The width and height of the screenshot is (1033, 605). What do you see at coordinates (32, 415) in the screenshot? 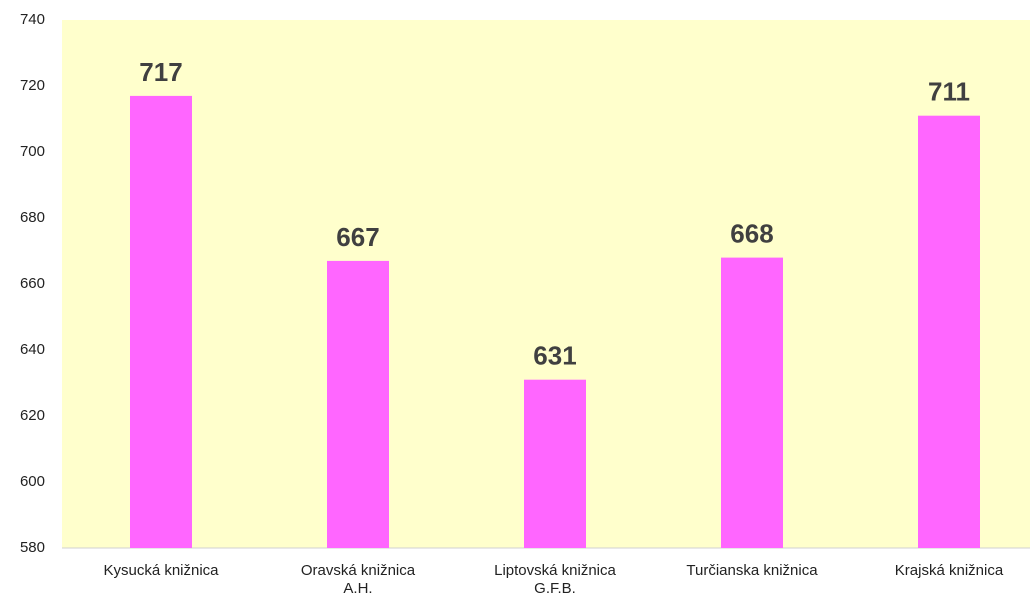
I see `y-tick-label: 620` at bounding box center [32, 415].